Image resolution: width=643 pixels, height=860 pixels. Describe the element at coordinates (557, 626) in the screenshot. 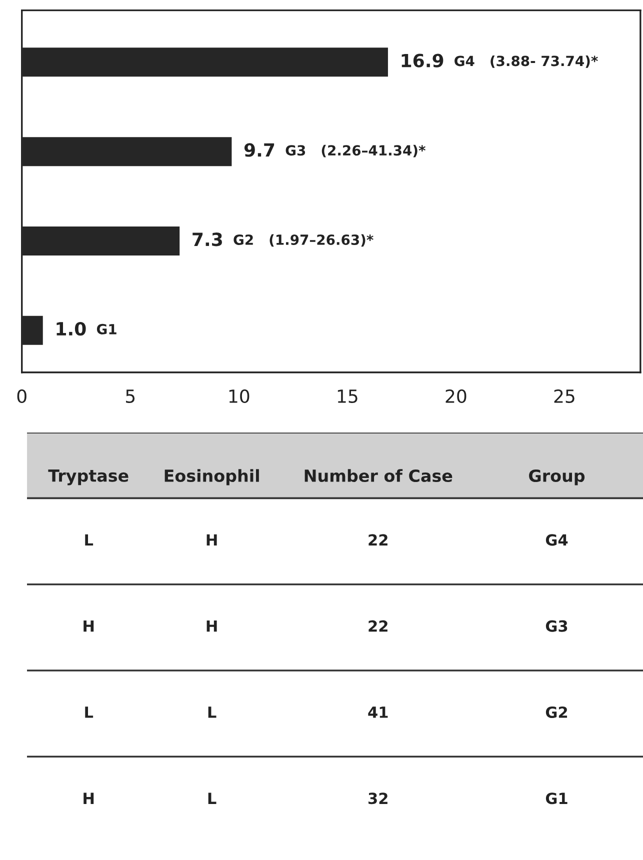

I see `text: G3` at that location.